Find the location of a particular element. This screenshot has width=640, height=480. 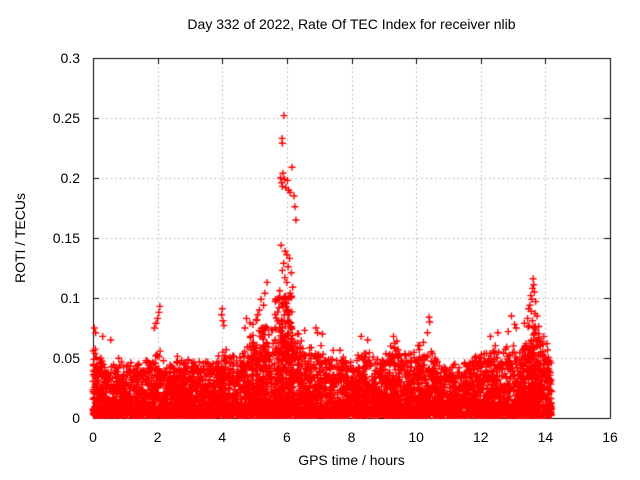

x-tick-label: 2 is located at coordinates (157, 437).